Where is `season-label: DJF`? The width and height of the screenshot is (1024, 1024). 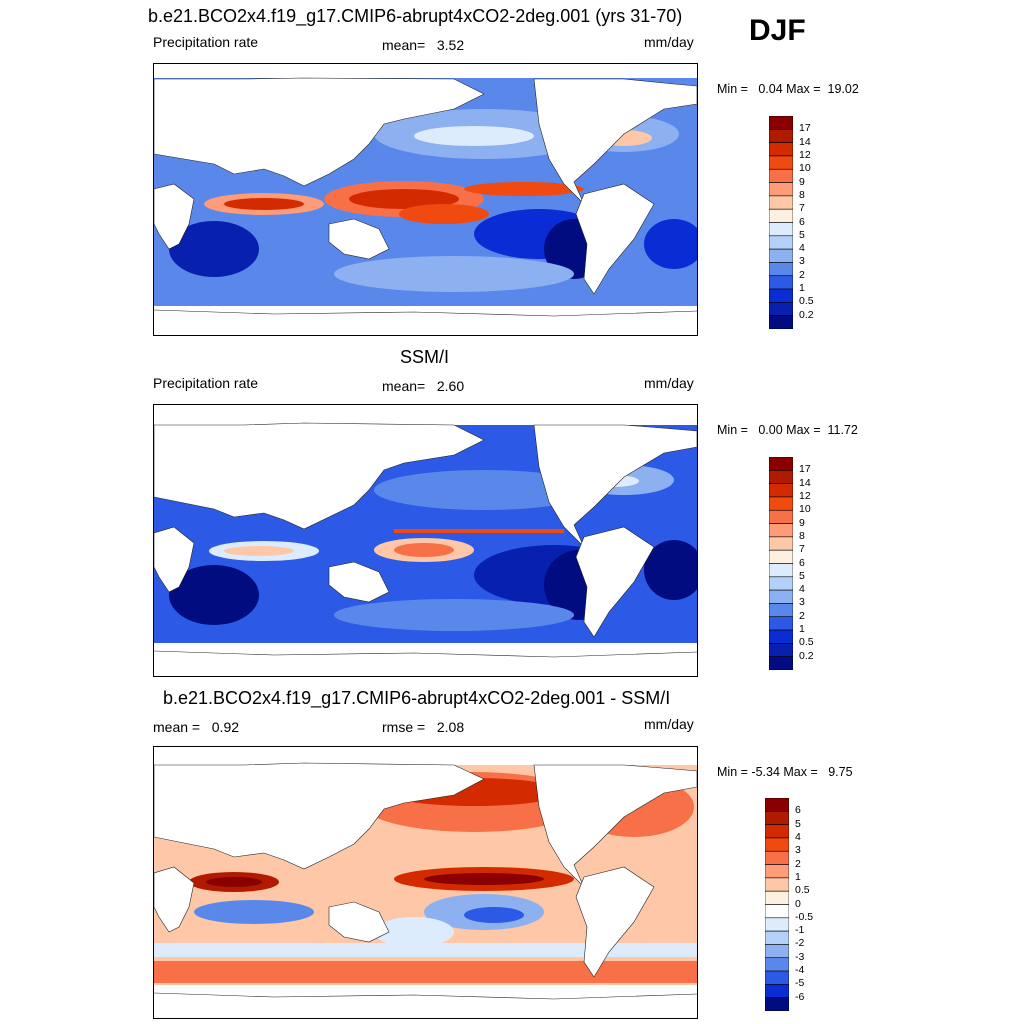 season-label: DJF is located at coordinates (777, 30).